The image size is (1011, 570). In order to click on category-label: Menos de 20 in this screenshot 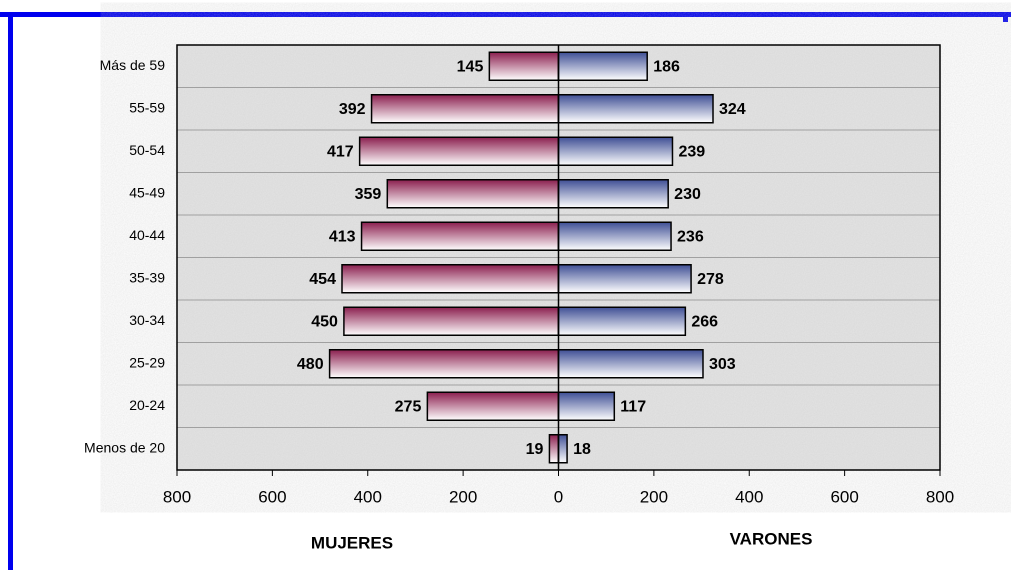, I will do `click(124, 447)`.